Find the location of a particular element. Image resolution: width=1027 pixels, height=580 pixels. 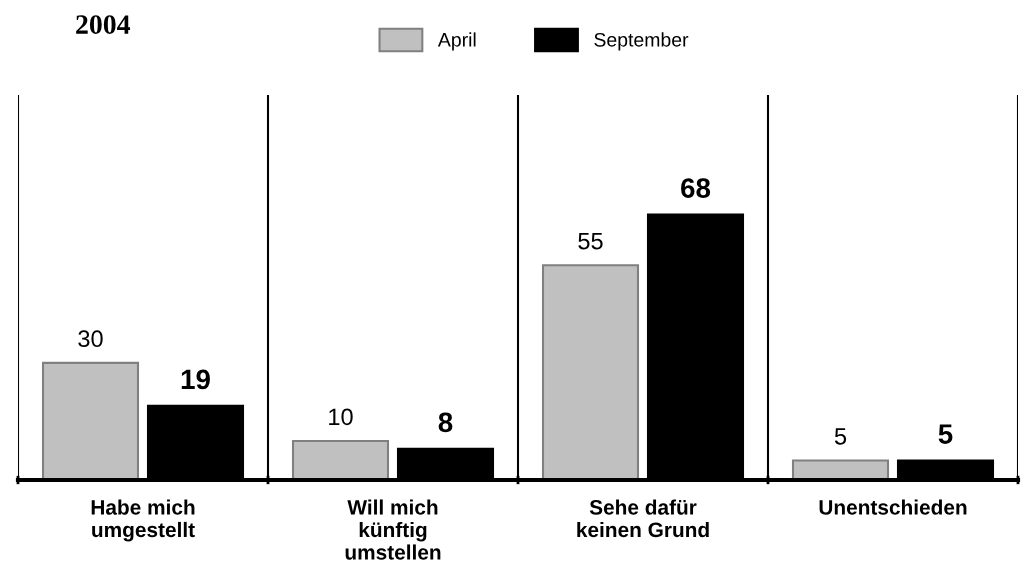

data-label: 68 is located at coordinates (696, 188).